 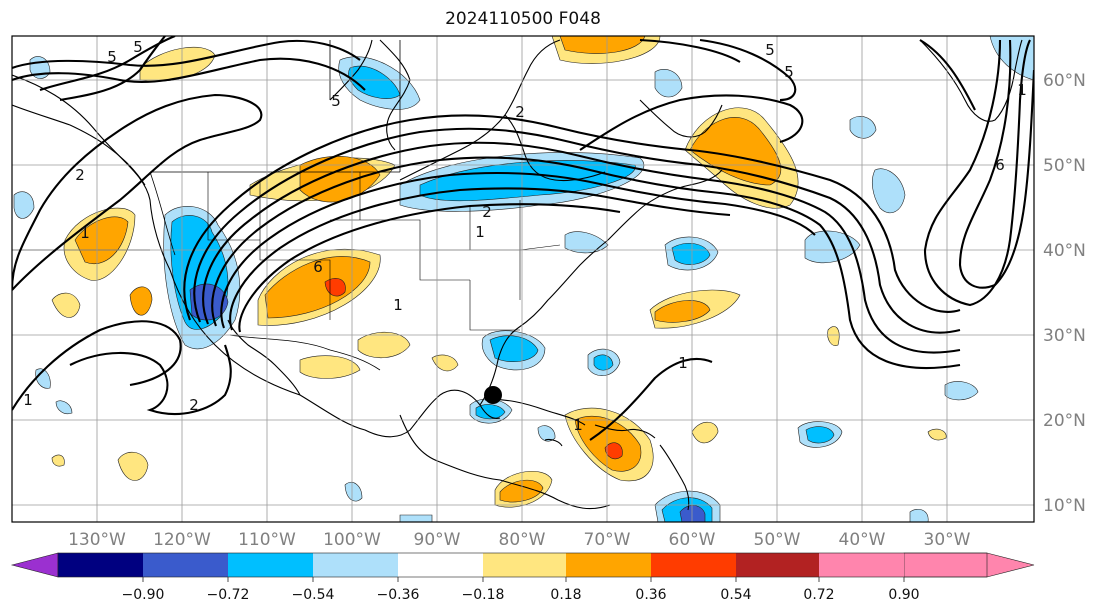 I want to click on lat-label: 30°N, so click(x=1064, y=336).